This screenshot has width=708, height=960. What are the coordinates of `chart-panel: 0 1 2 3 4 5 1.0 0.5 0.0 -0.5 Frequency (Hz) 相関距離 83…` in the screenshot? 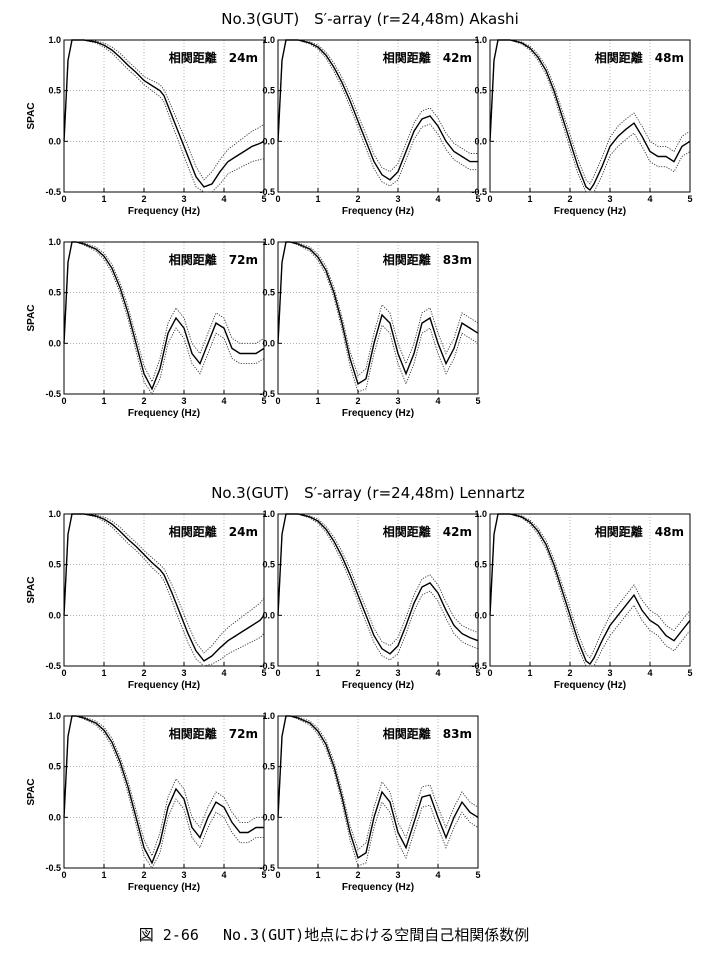 It's located at (369, 802).